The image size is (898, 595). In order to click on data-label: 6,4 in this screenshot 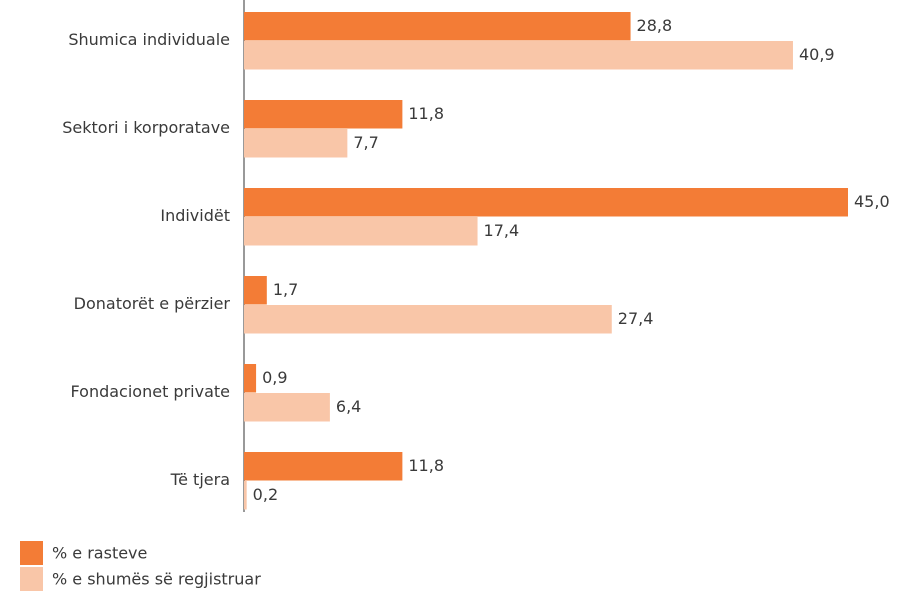, I will do `click(348, 406)`.